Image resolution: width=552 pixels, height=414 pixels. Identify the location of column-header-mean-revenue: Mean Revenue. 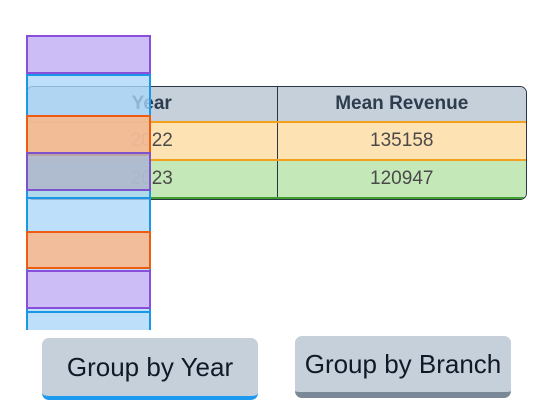
(401, 105).